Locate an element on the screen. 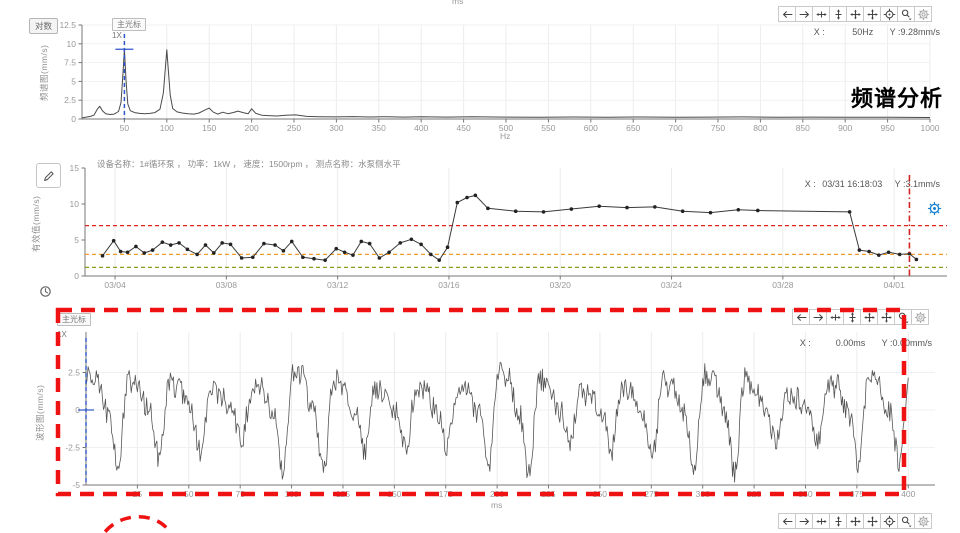 The width and height of the screenshot is (960, 533). clock-icon is located at coordinates (45, 291).